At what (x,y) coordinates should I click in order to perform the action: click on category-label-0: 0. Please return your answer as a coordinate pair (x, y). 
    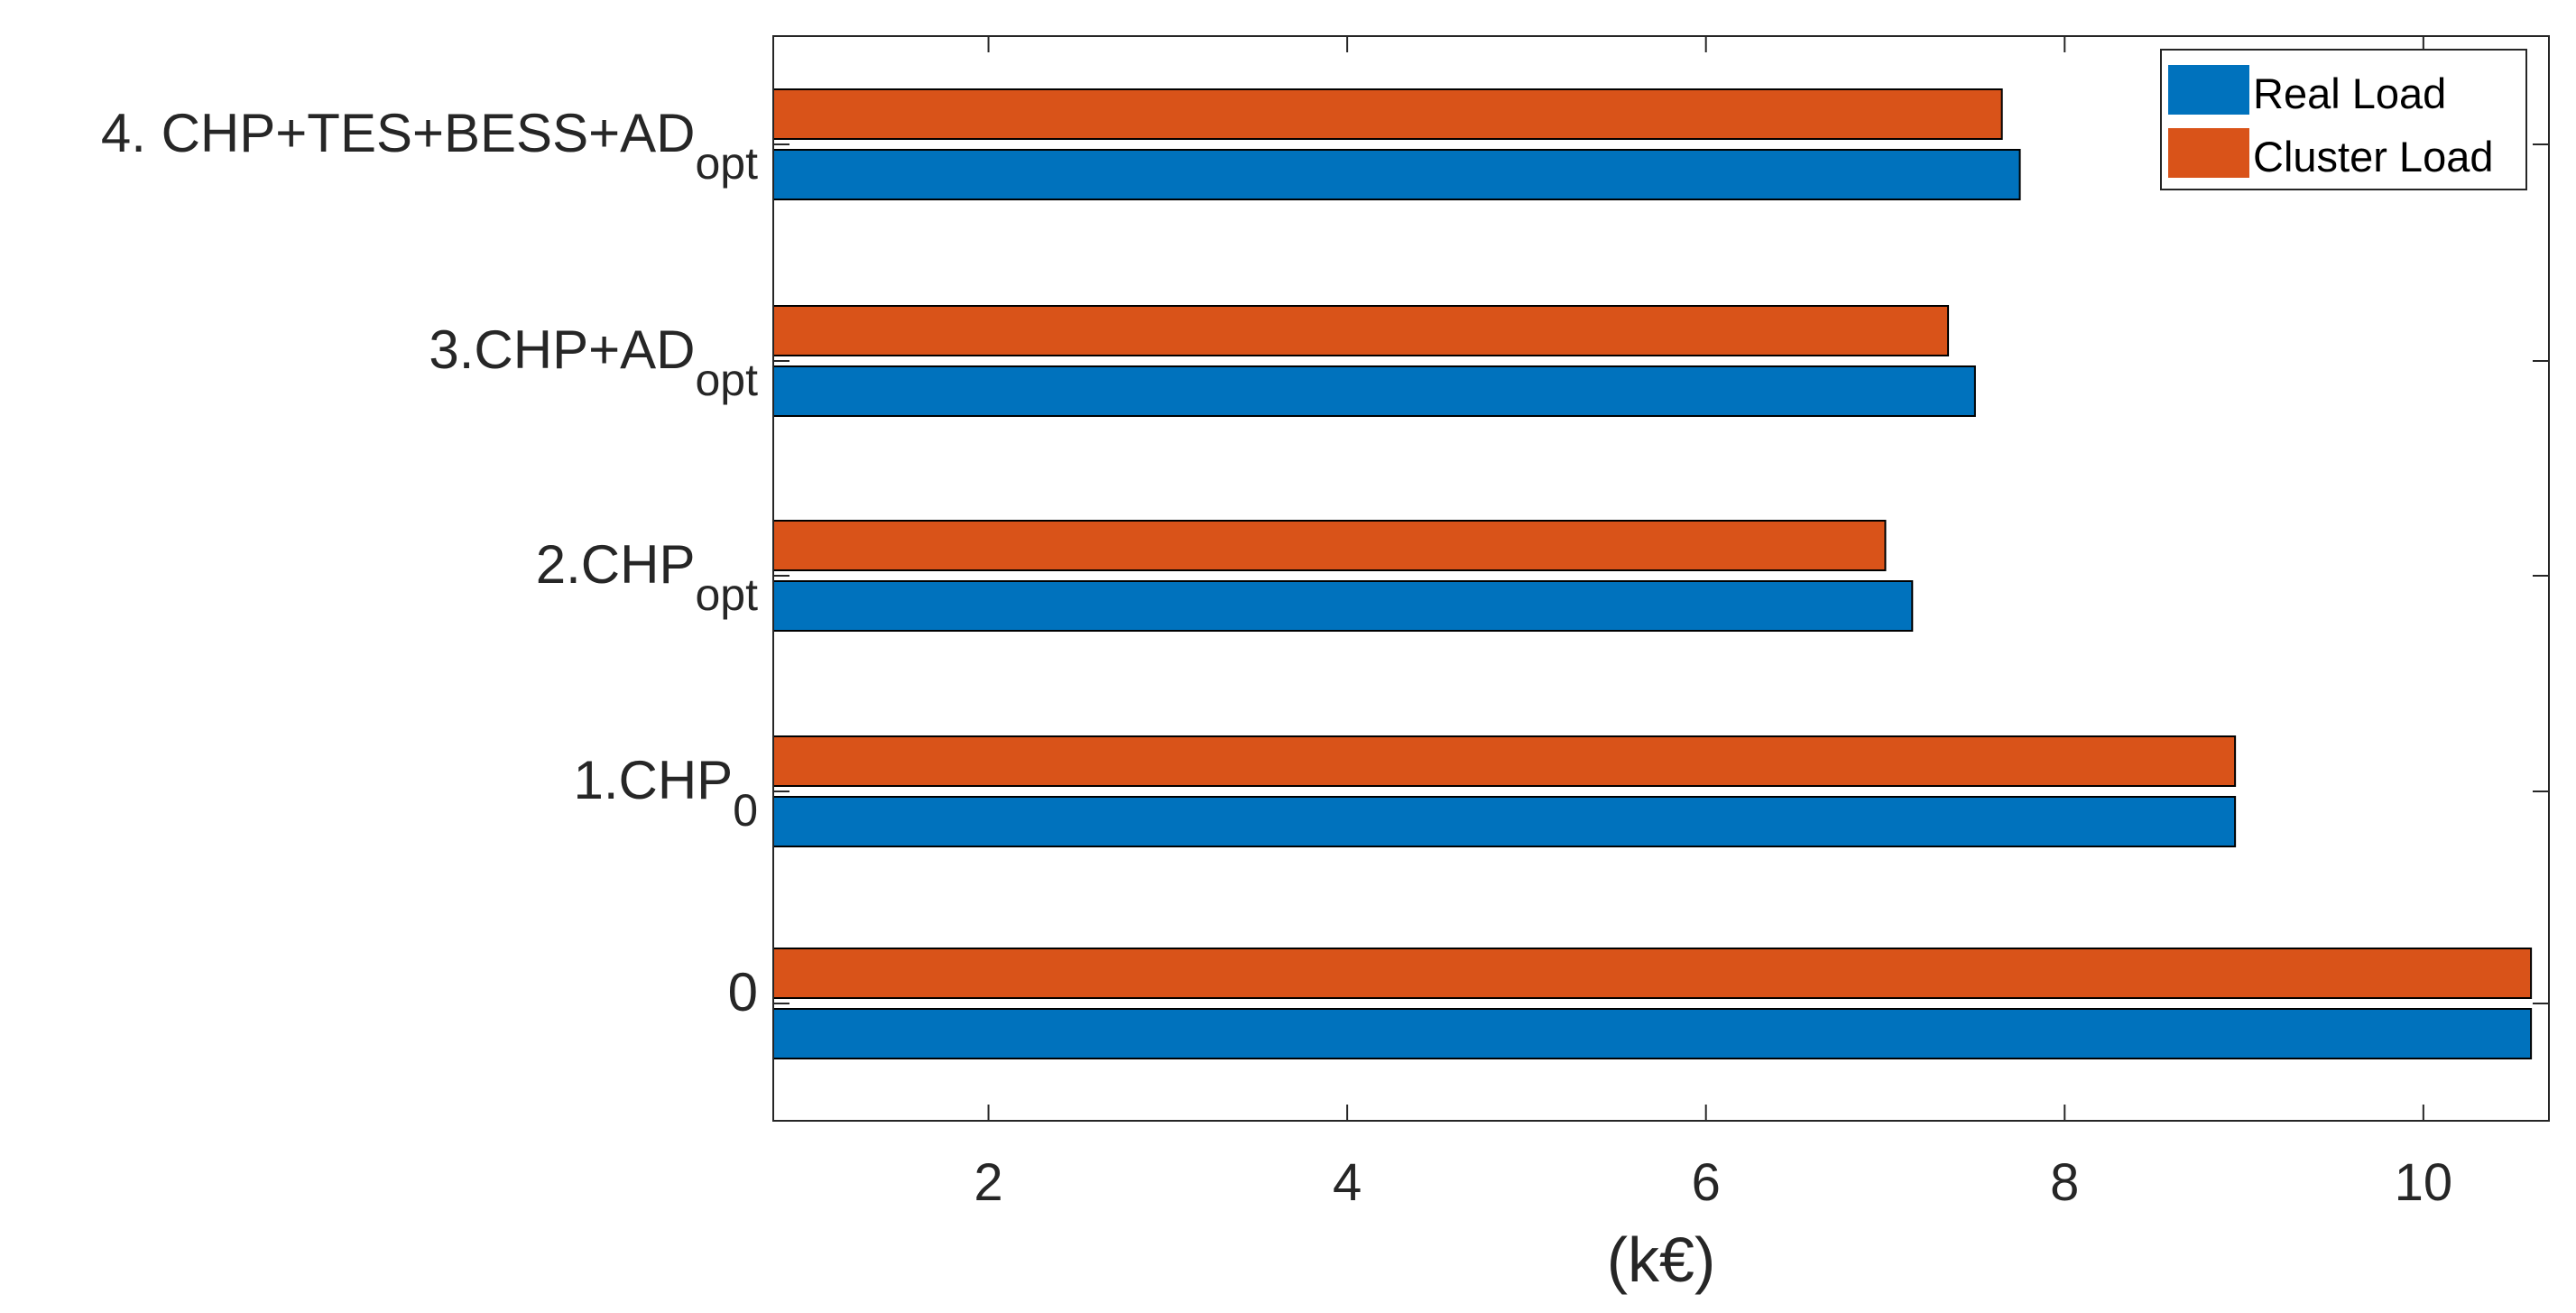
    Looking at the image, I should click on (743, 992).